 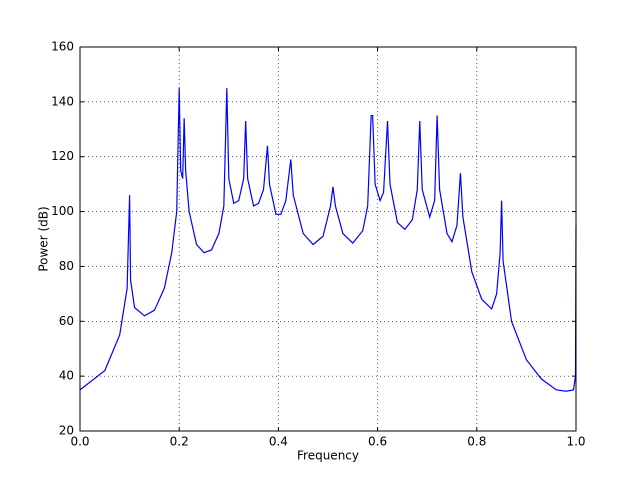 I want to click on y-tick-label: 140, so click(x=62, y=101).